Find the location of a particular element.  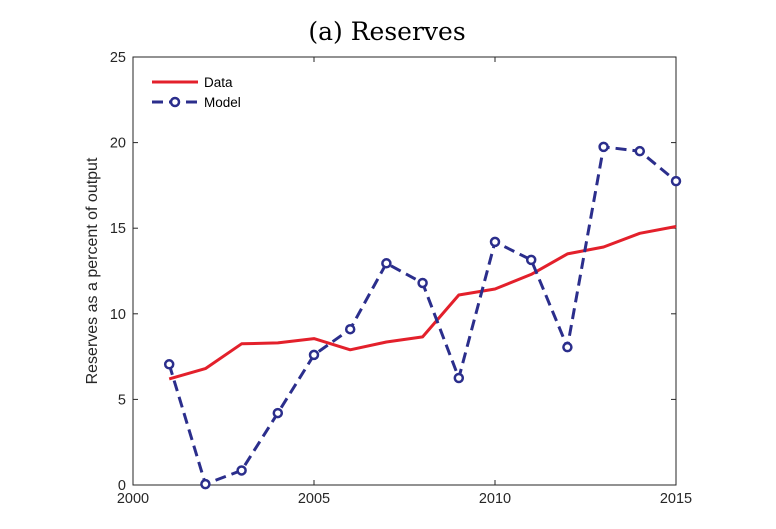

x-tick-label: 2015 is located at coordinates (676, 499).